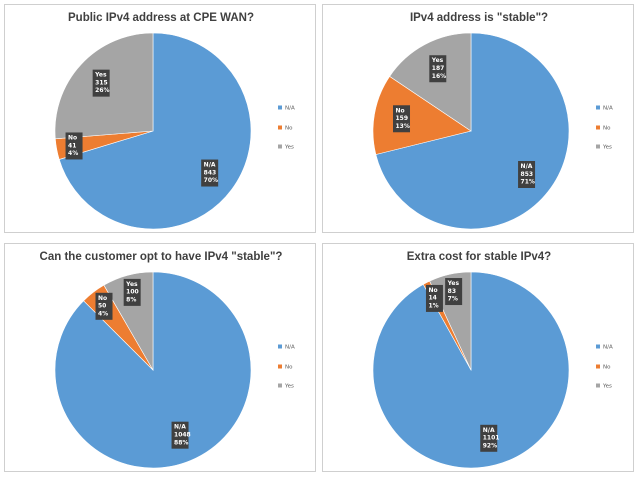 The width and height of the screenshot is (640, 478). Describe the element at coordinates (128, 321) in the screenshot. I see `pie-slice-yes` at that location.